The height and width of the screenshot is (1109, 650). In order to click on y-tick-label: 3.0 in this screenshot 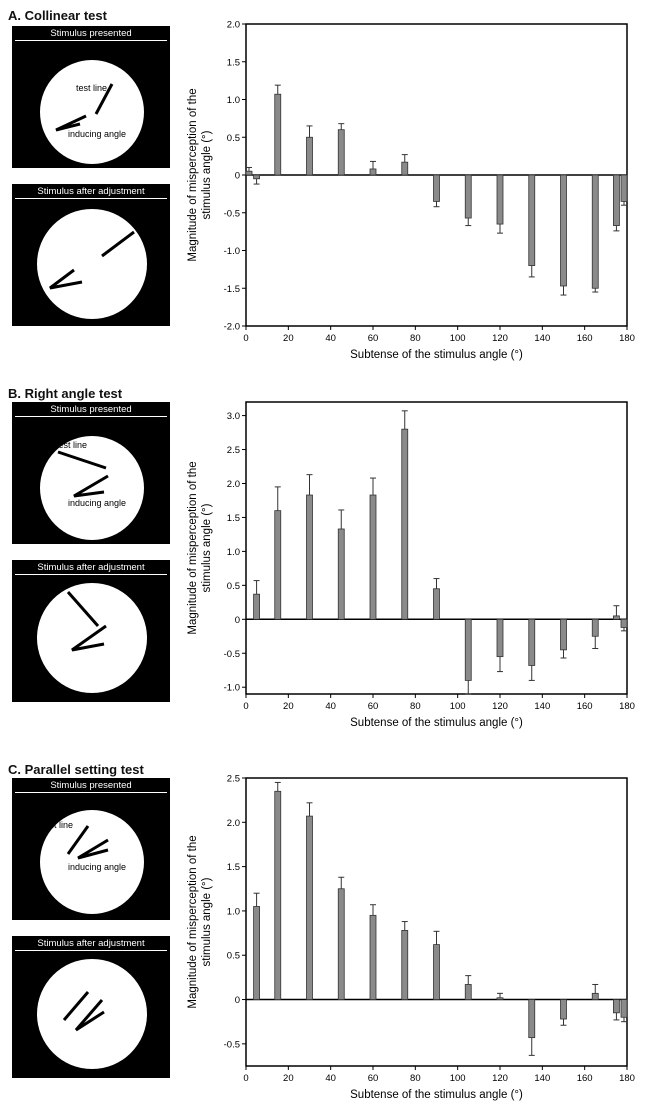, I will do `click(233, 416)`.